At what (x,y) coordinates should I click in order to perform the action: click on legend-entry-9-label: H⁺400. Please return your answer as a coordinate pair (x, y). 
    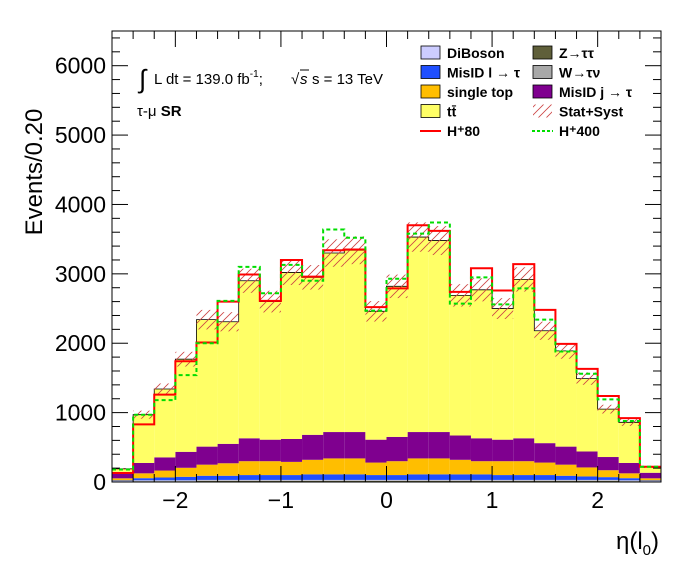
    Looking at the image, I should click on (579, 131).